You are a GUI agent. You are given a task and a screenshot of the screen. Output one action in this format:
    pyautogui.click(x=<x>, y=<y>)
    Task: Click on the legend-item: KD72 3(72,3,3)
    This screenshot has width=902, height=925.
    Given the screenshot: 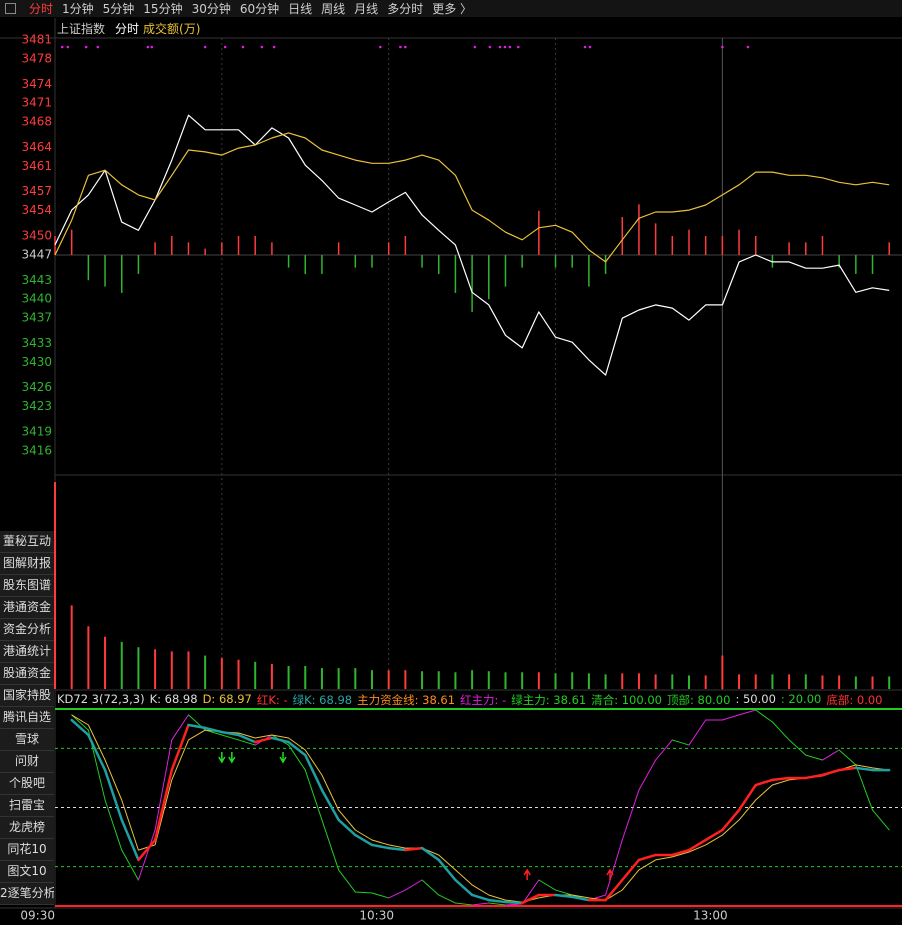 What is the action you would take?
    pyautogui.click(x=101, y=699)
    